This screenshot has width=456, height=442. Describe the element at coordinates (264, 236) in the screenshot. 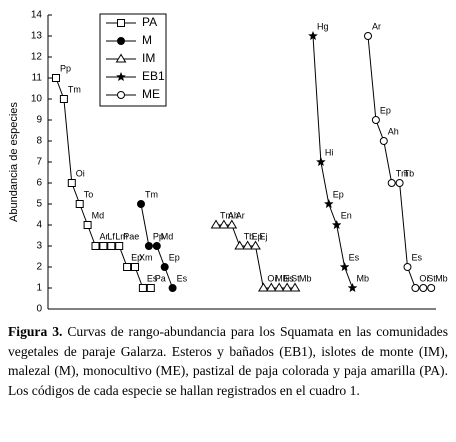

I see `point-label: Ej` at that location.